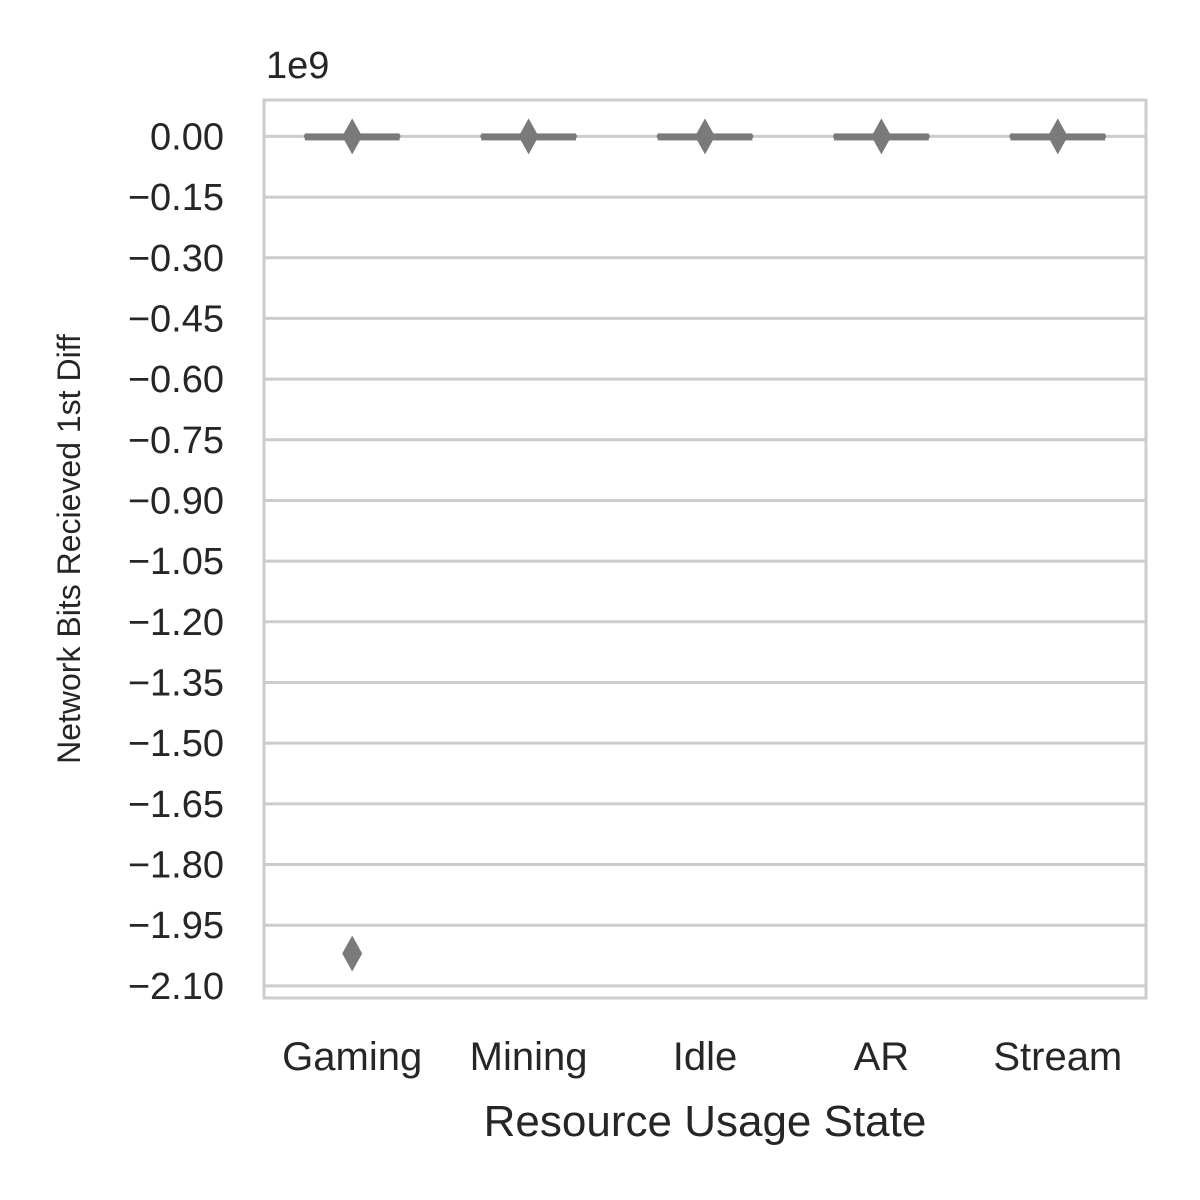  I want to click on box-gaming, so click(352, 545).